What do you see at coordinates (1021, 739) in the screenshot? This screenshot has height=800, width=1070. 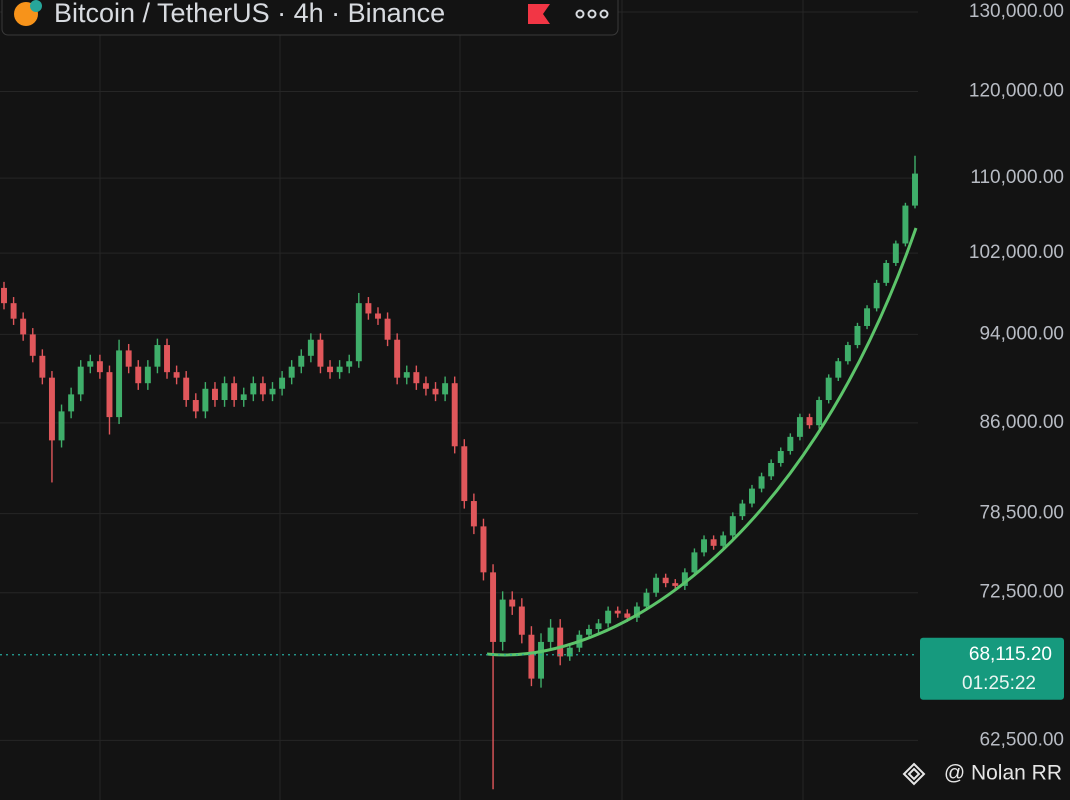 I see `y-tick-label: 62,500.00` at bounding box center [1021, 739].